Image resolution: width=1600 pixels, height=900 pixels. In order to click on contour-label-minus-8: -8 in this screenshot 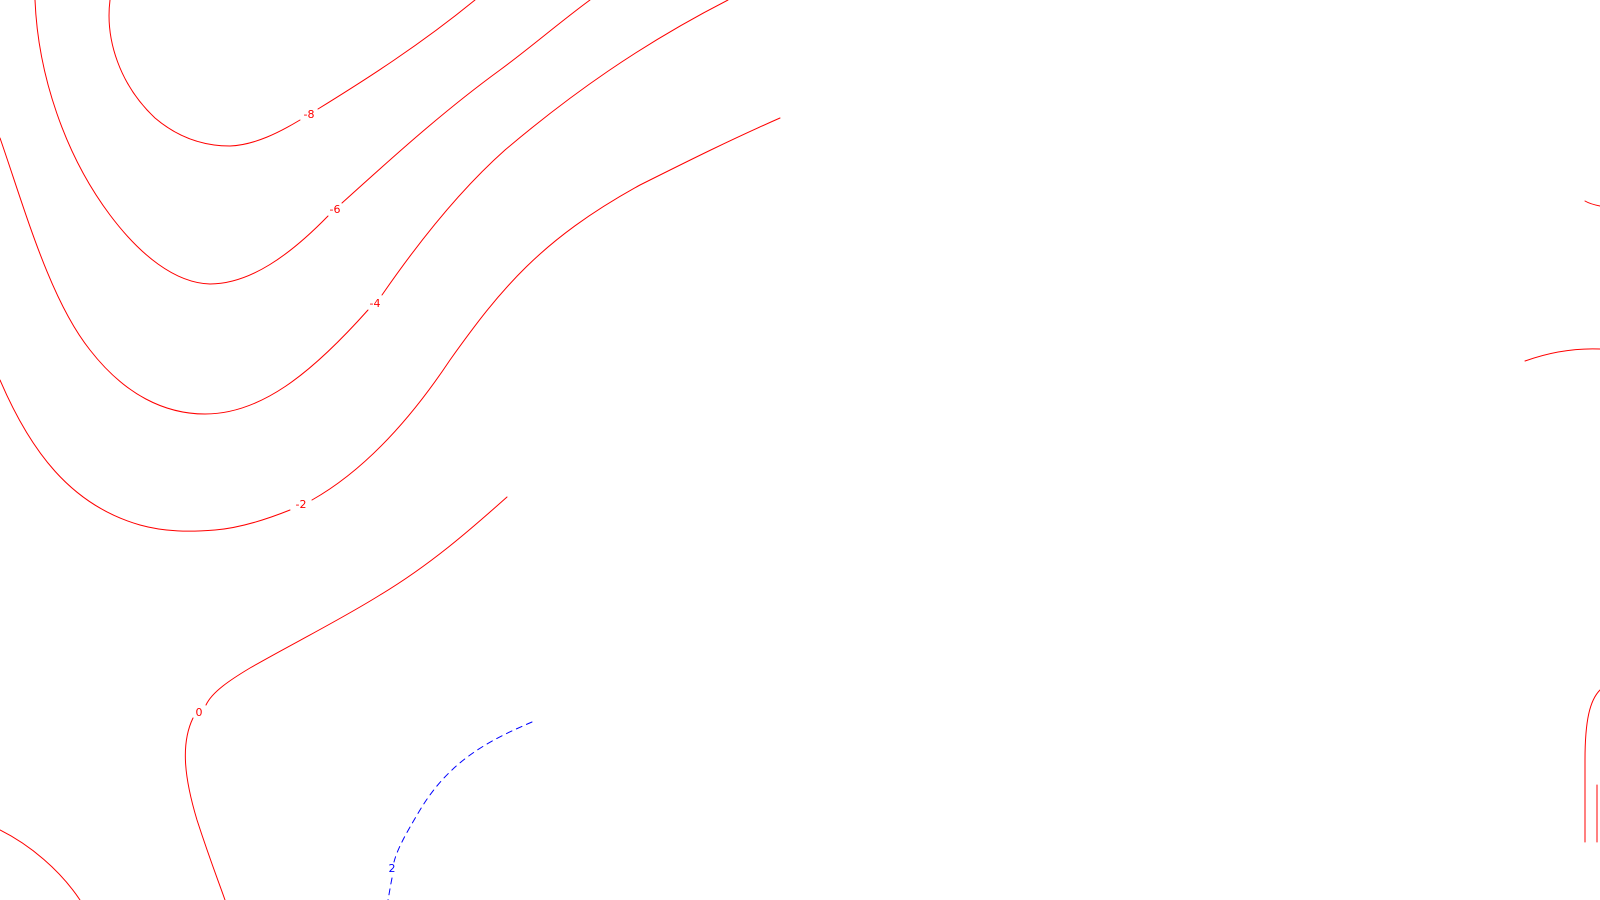, I will do `click(309, 114)`.